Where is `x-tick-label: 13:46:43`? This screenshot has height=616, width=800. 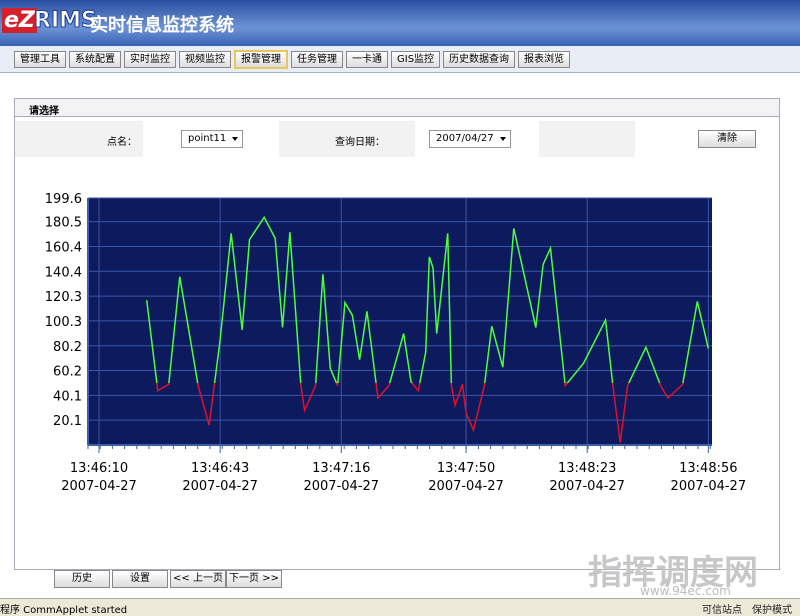 x-tick-label: 13:46:43 is located at coordinates (220, 468).